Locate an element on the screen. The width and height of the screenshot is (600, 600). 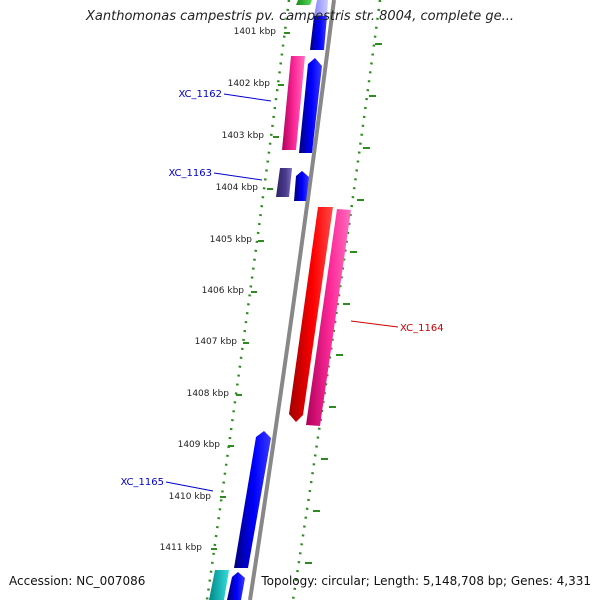
tick-label: 1402 kbp is located at coordinates (249, 84).